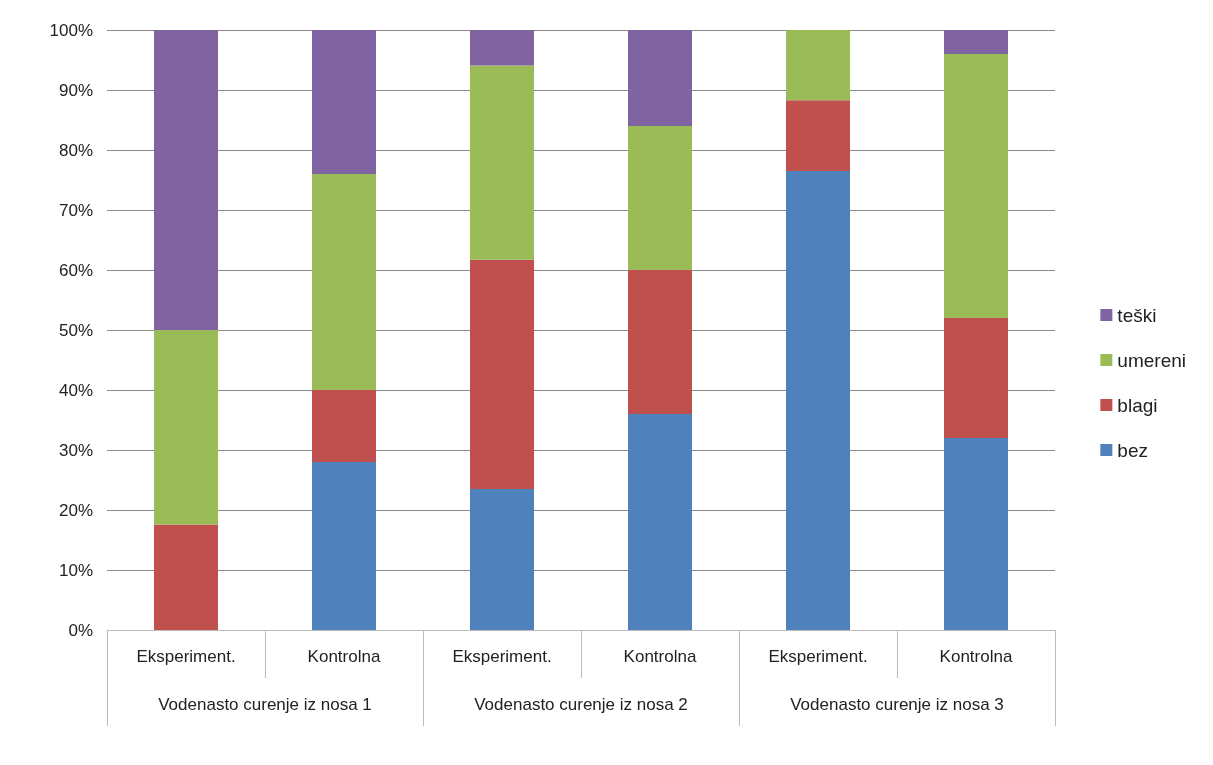 This screenshot has height=765, width=1213. I want to click on text: Vodenasto curenje iz nosa 1, so click(265, 704).